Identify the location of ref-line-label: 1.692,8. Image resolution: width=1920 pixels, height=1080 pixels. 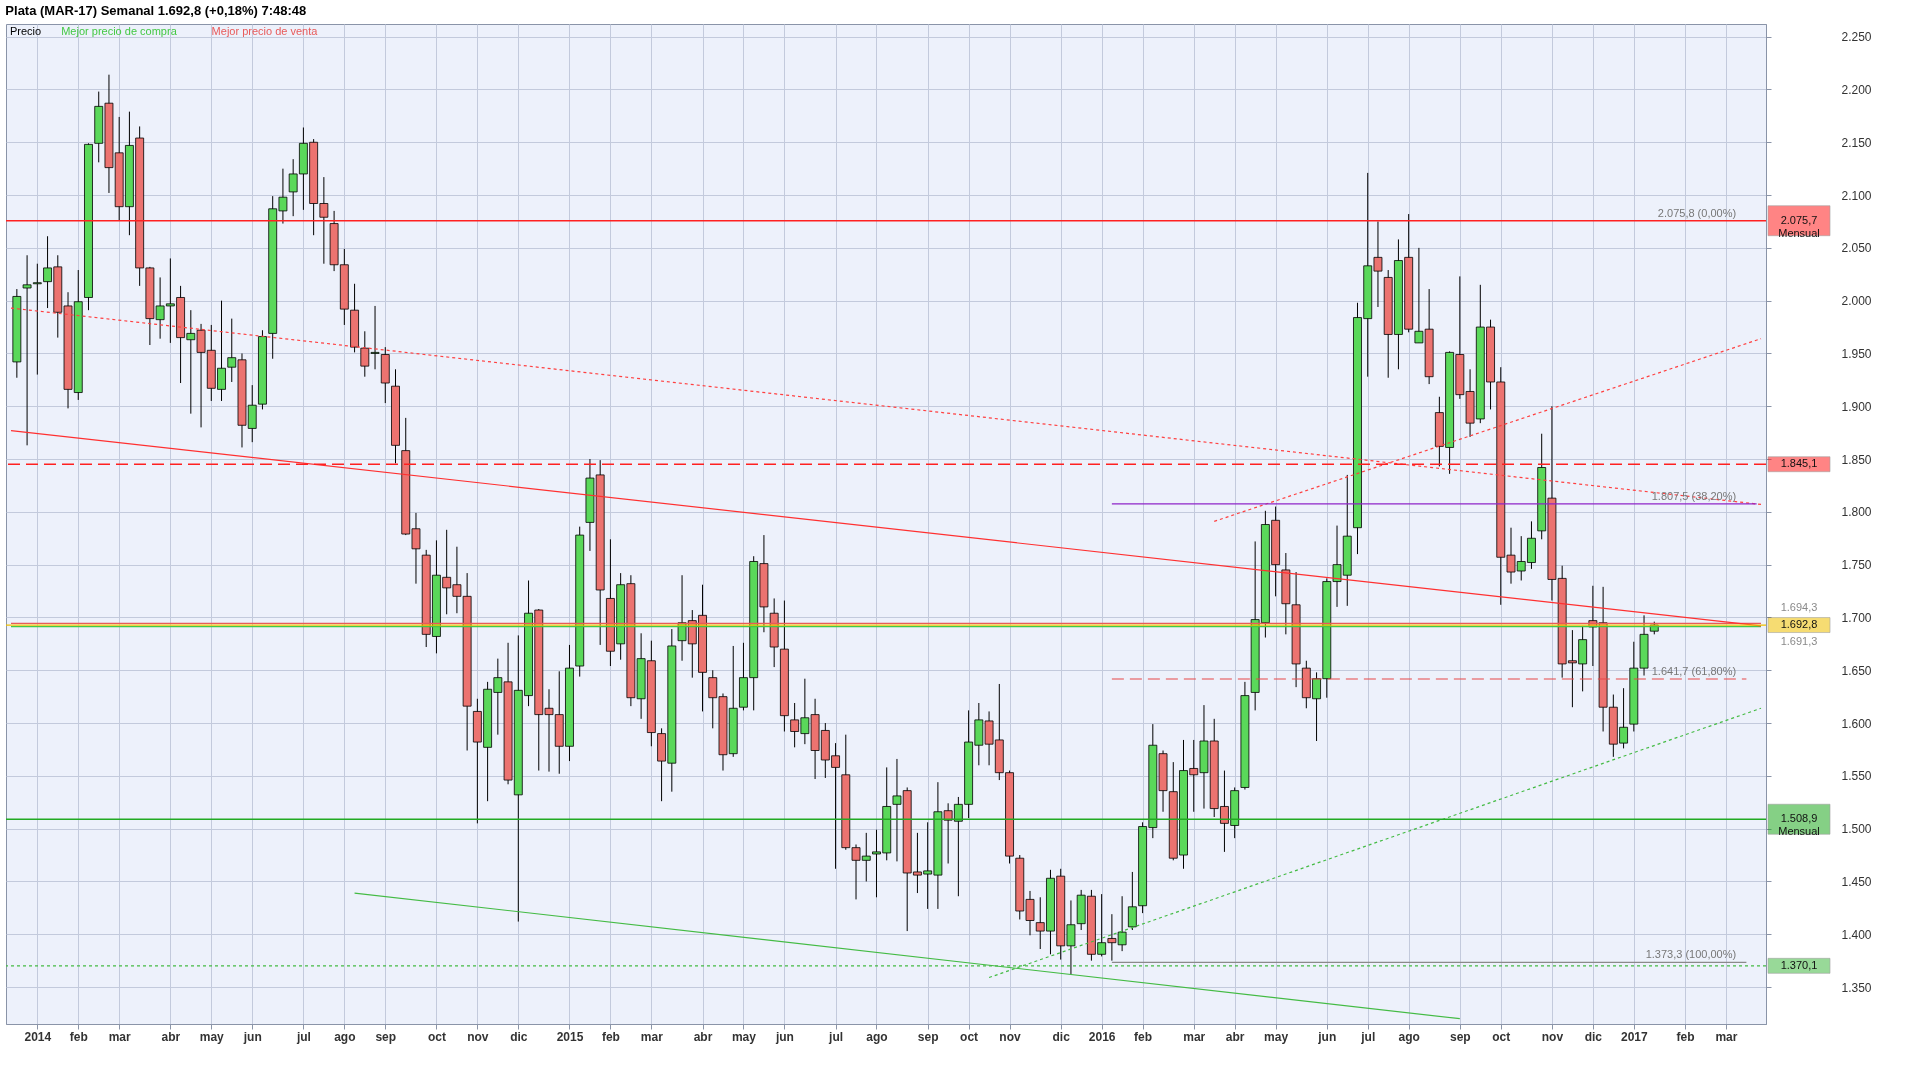
(1799, 624).